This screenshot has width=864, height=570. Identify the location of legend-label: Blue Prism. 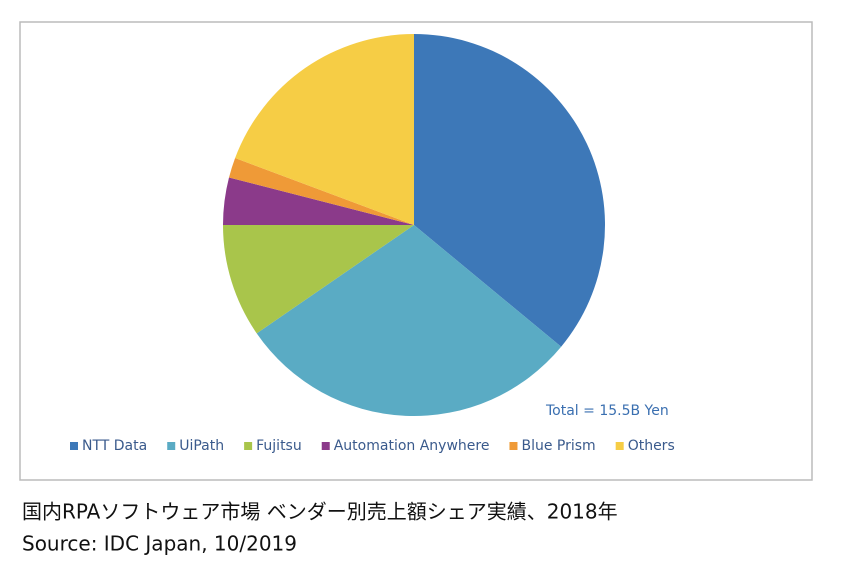
(558, 446).